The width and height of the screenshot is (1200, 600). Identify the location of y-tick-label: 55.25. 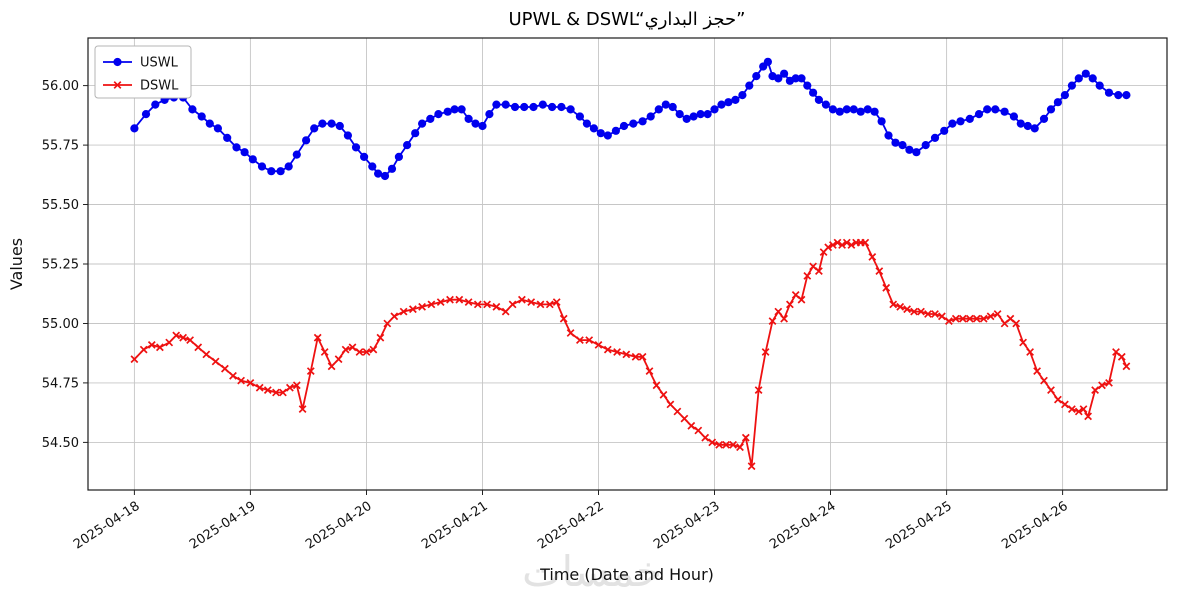
(60, 265).